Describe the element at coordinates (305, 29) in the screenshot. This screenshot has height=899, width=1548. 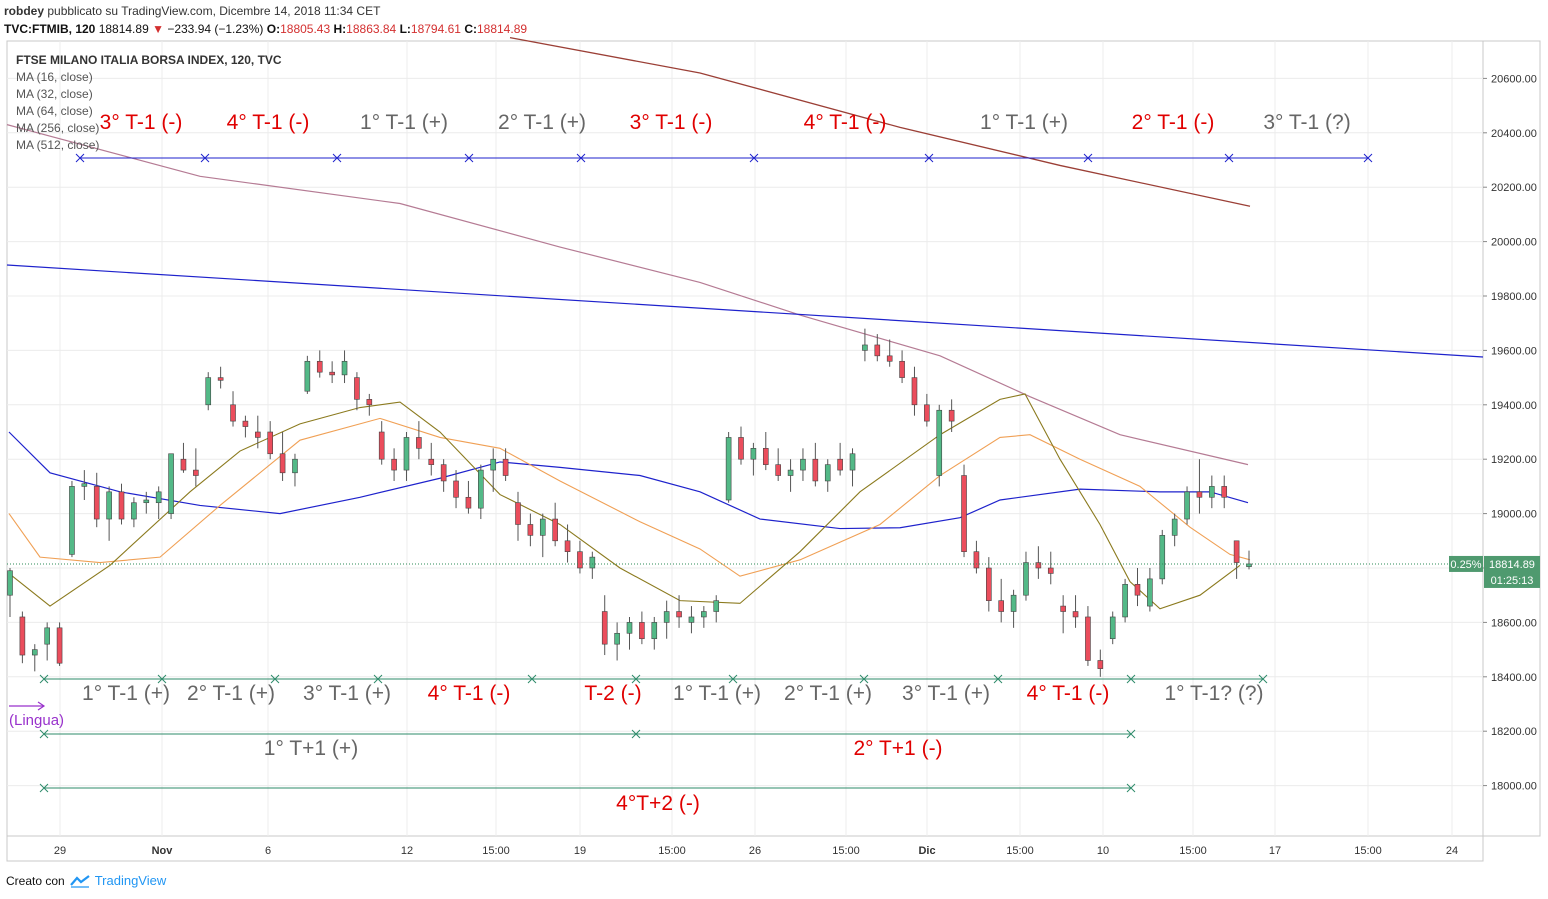
I see `open-value: 18805.43` at that location.